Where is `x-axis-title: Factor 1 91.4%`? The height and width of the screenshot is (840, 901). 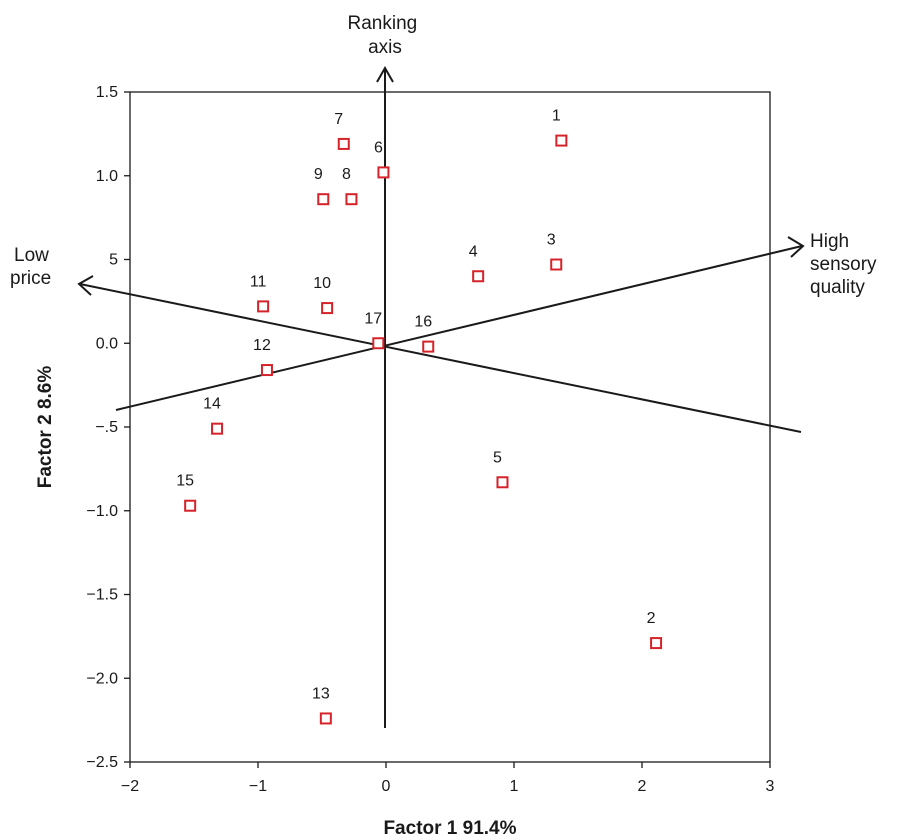
x-axis-title: Factor 1 91.4% is located at coordinates (449, 828).